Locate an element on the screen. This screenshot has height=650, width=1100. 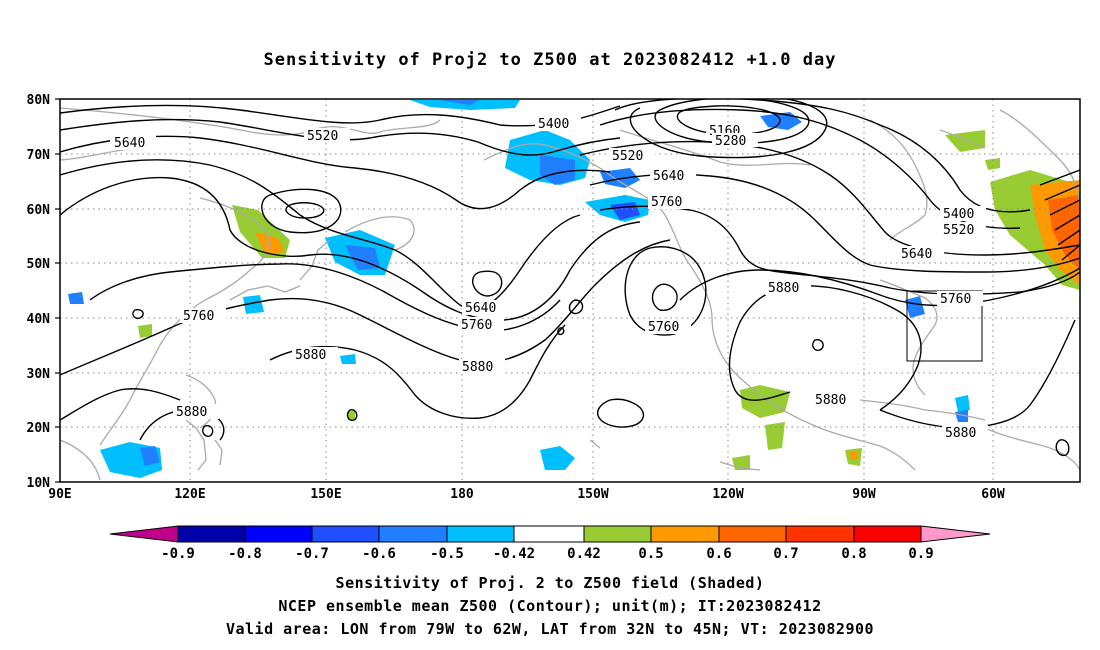
lat-label: 40N is located at coordinates (39, 319).